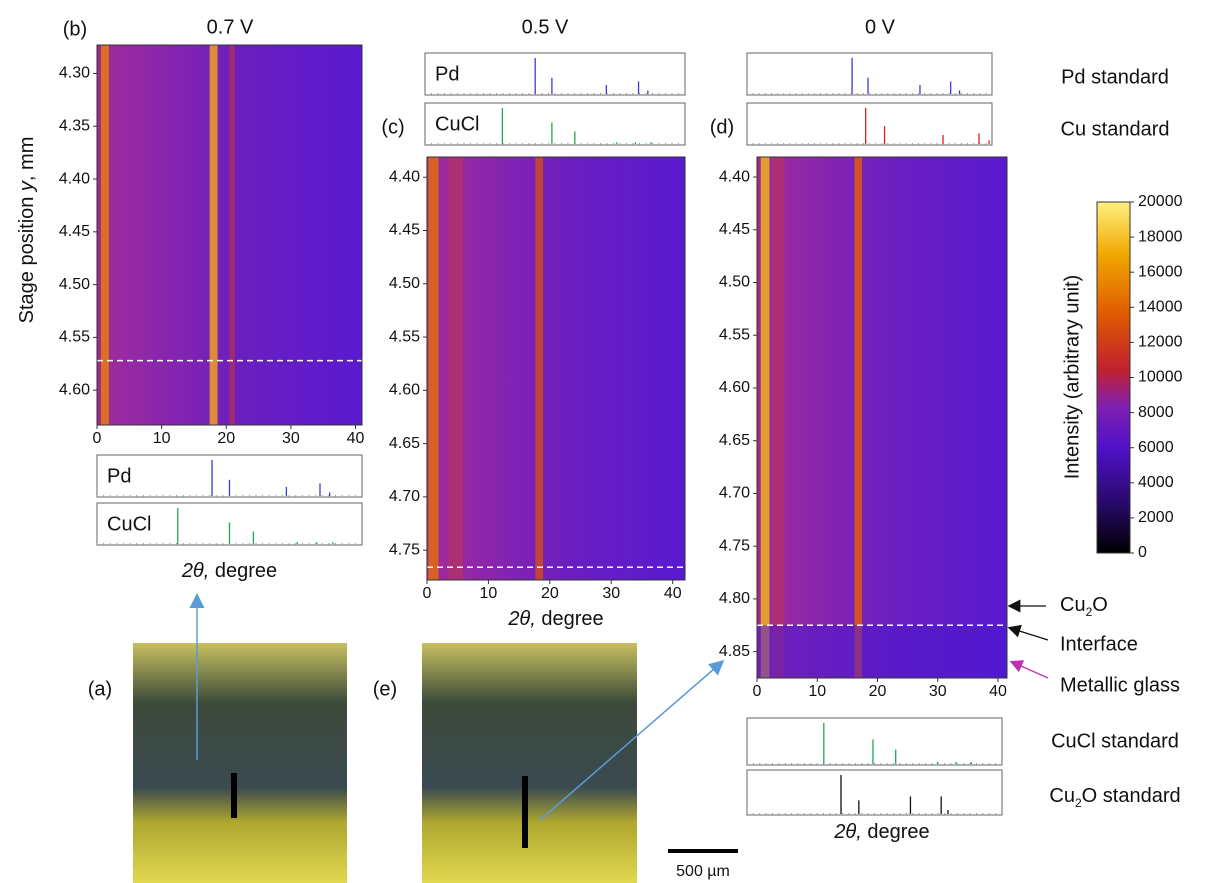 The height and width of the screenshot is (883, 1220). I want to click on heatmap, so click(556, 368).